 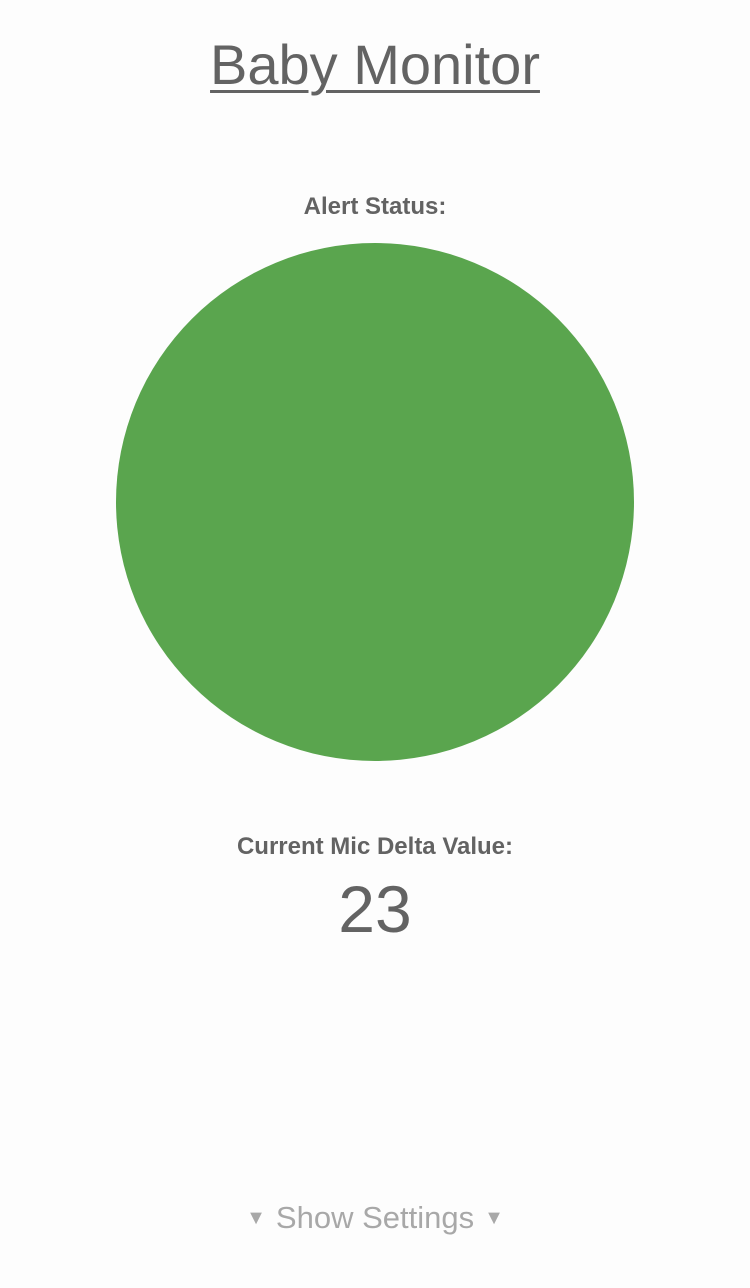 I want to click on show-settings-label: Show Settings, so click(x=375, y=1217).